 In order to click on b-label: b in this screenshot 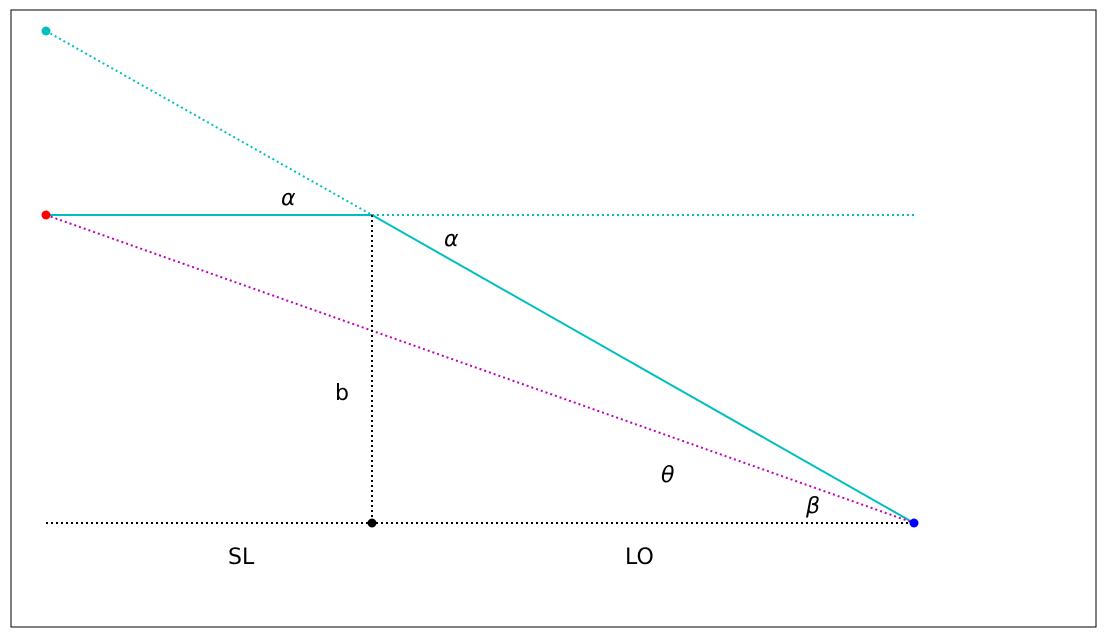, I will do `click(342, 393)`.